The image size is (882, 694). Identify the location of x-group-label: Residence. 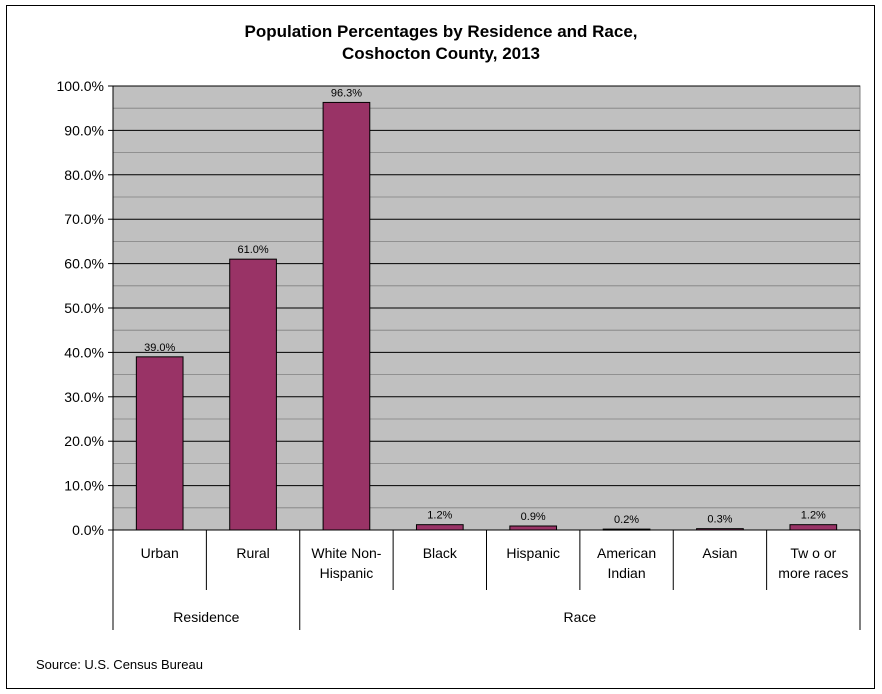
(206, 617).